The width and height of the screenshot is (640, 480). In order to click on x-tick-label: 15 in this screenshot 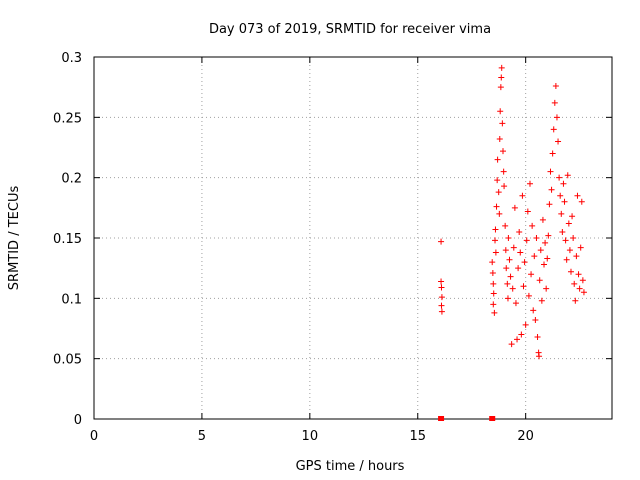, I will do `click(417, 436)`.